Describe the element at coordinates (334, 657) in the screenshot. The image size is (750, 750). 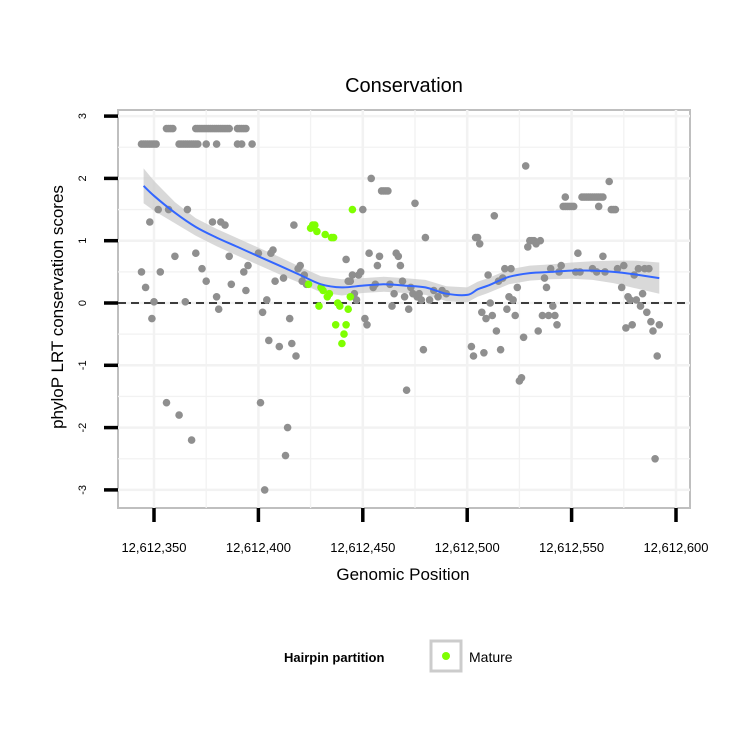
I see `legend-title: Hairpin partition` at that location.